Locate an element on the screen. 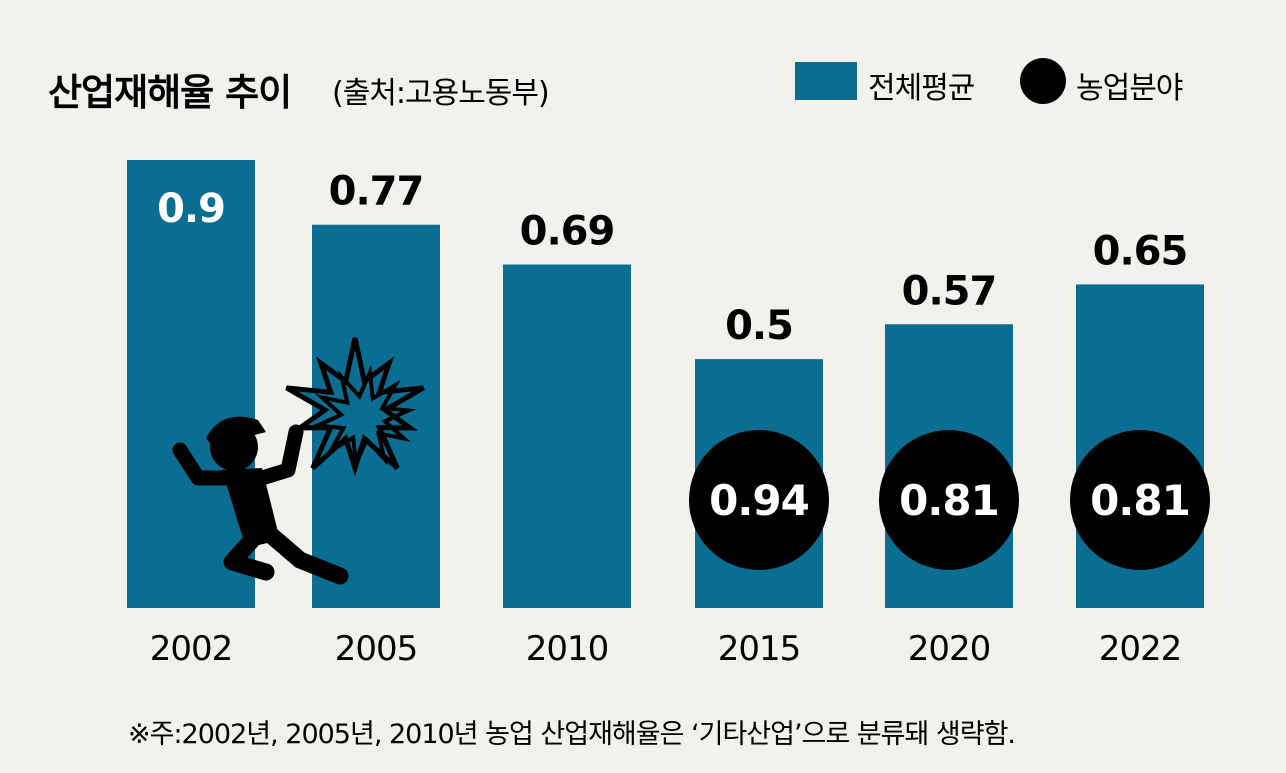 This screenshot has width=1286, height=773. bar-value-label-2015: 0.5 is located at coordinates (759, 326).